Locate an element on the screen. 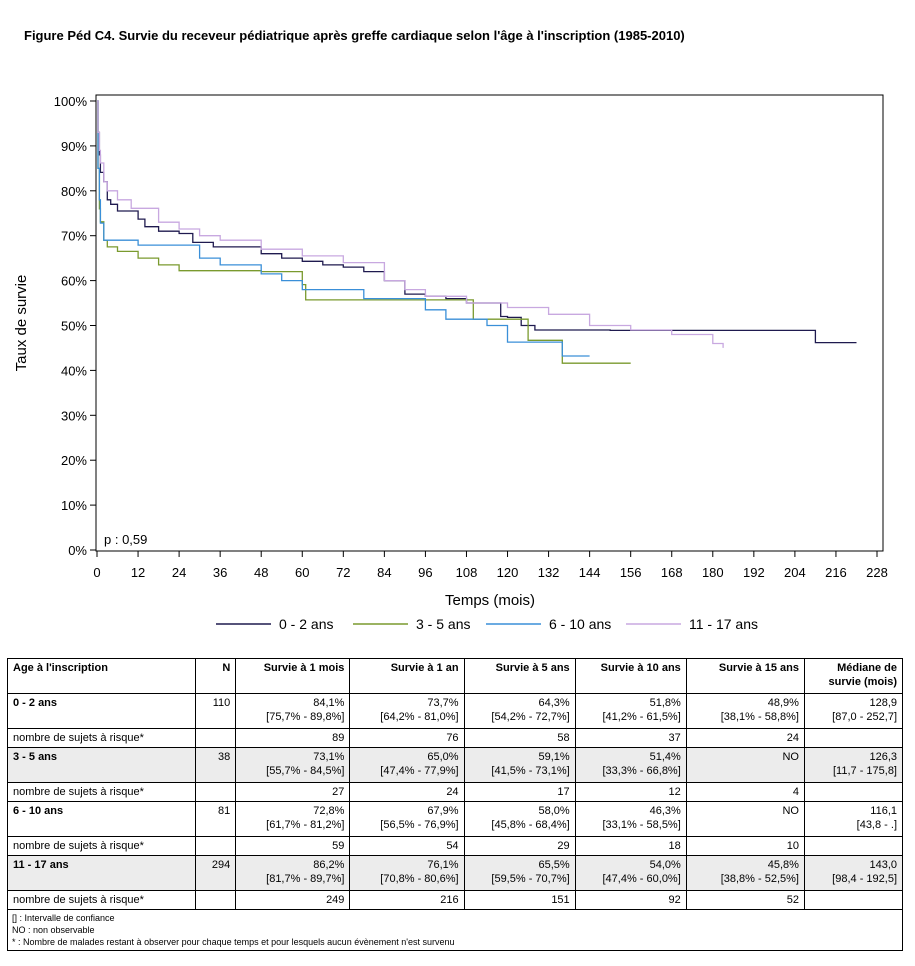 The height and width of the screenshot is (966, 915). estimate-value: 64,3% is located at coordinates (554, 703).